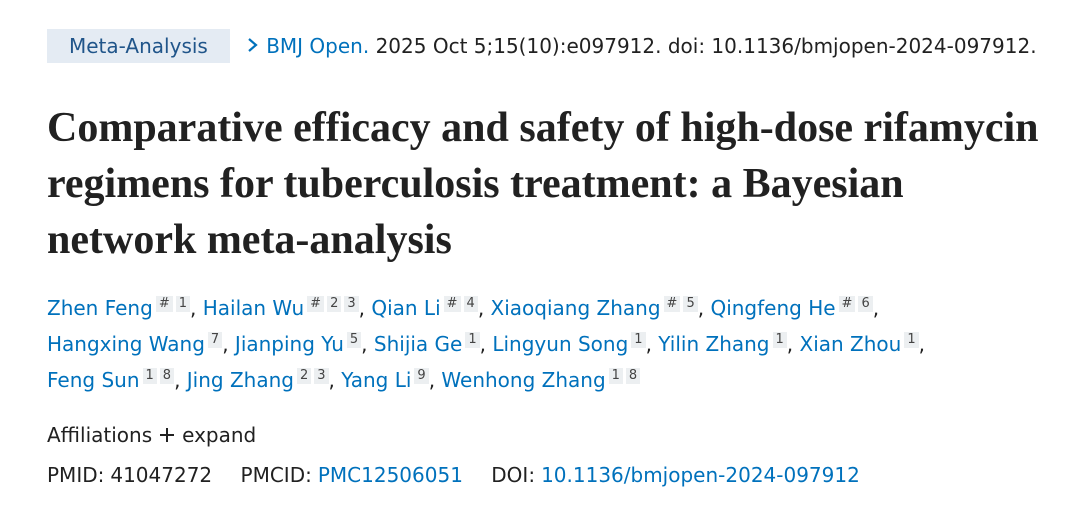 This screenshot has height=517, width=1080. Describe the element at coordinates (76, 475) in the screenshot. I see `pmid-label: PMID:` at that location.